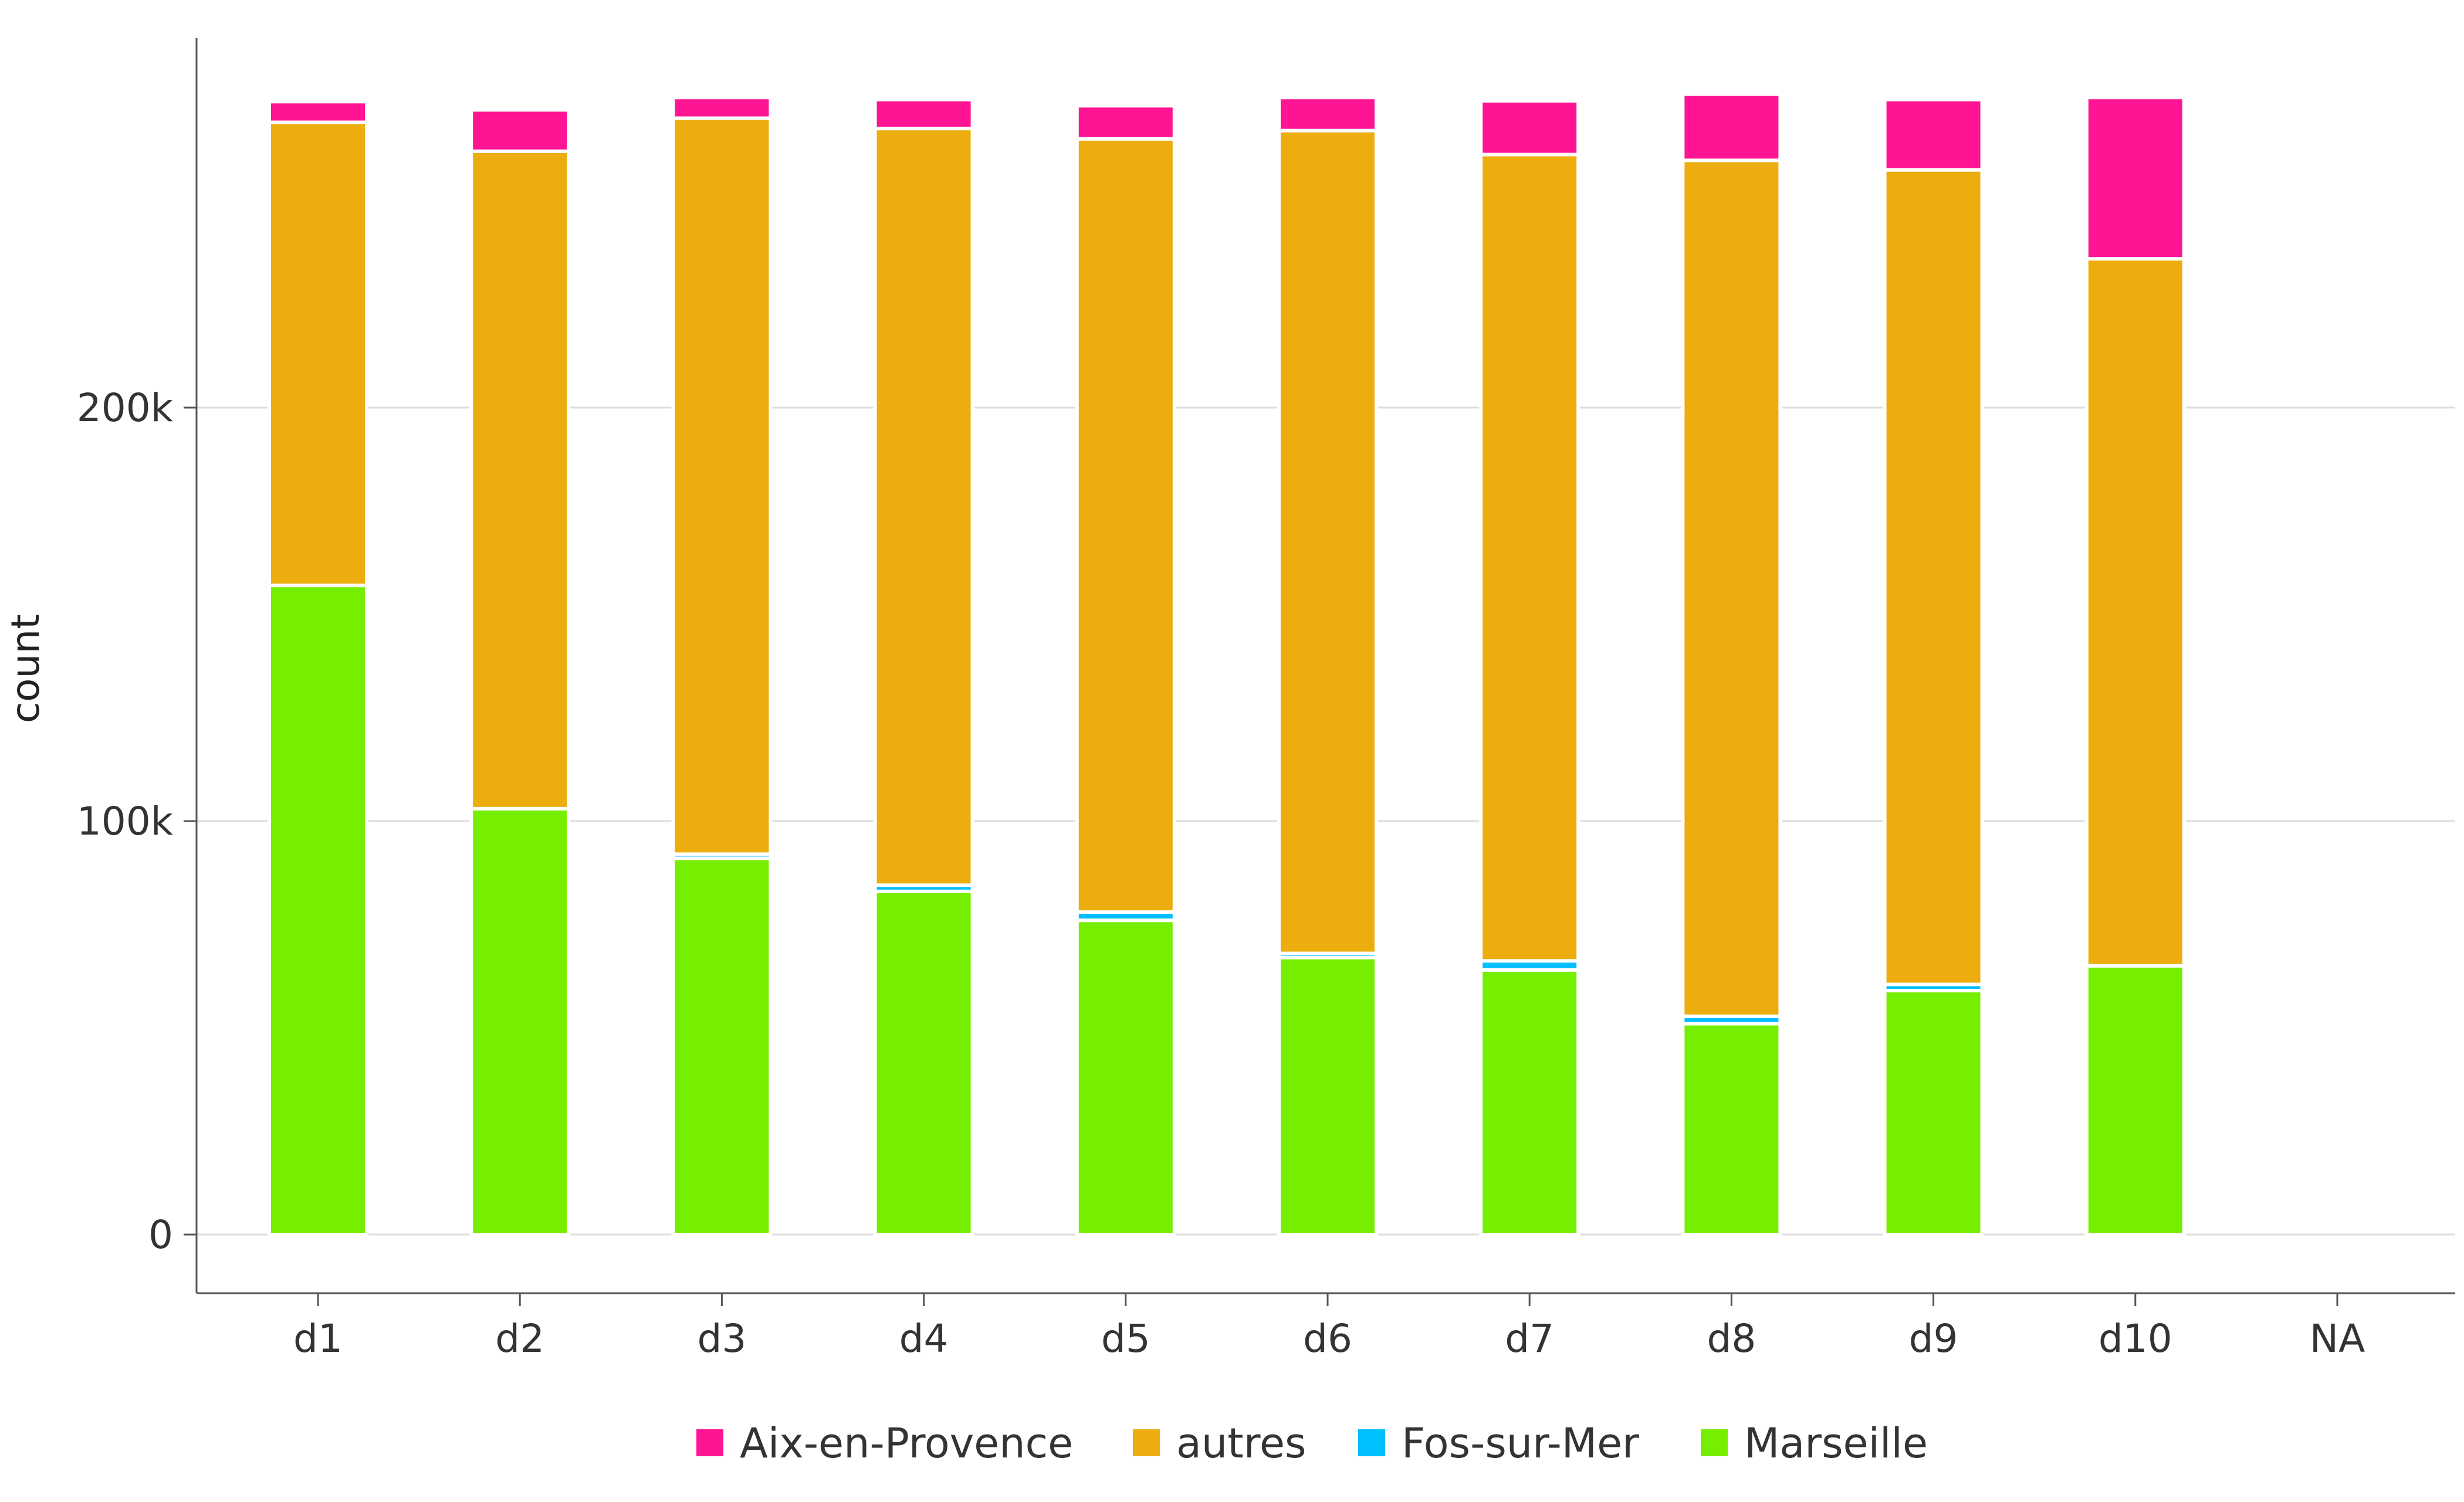  What do you see at coordinates (924, 1338) in the screenshot?
I see `x-tick-label-d4: d4` at bounding box center [924, 1338].